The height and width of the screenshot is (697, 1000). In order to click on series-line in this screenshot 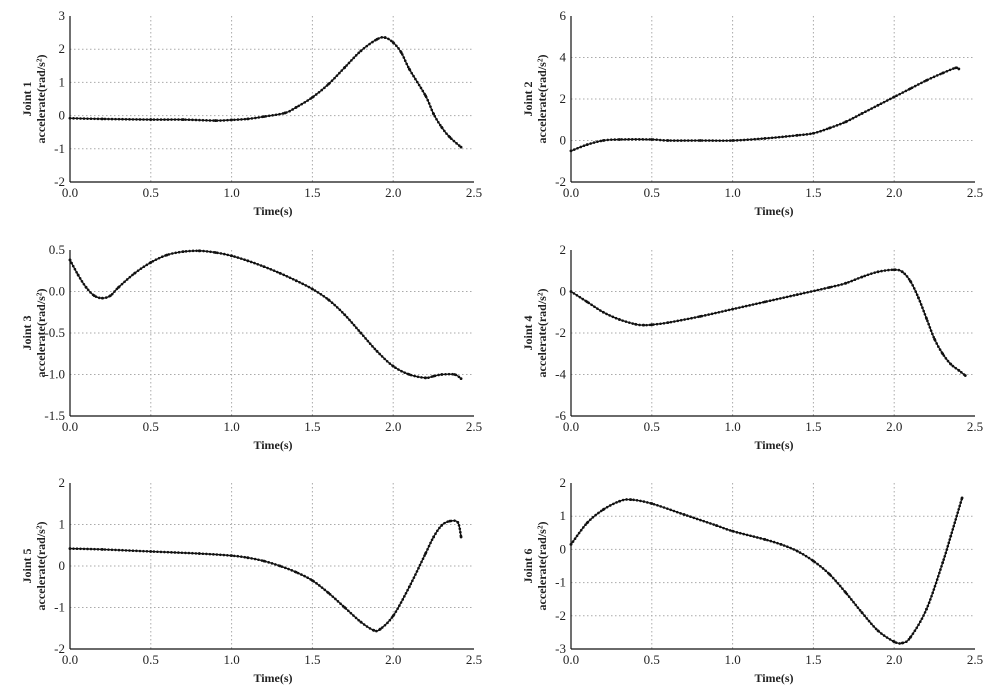, I will do `click(265, 575)`.